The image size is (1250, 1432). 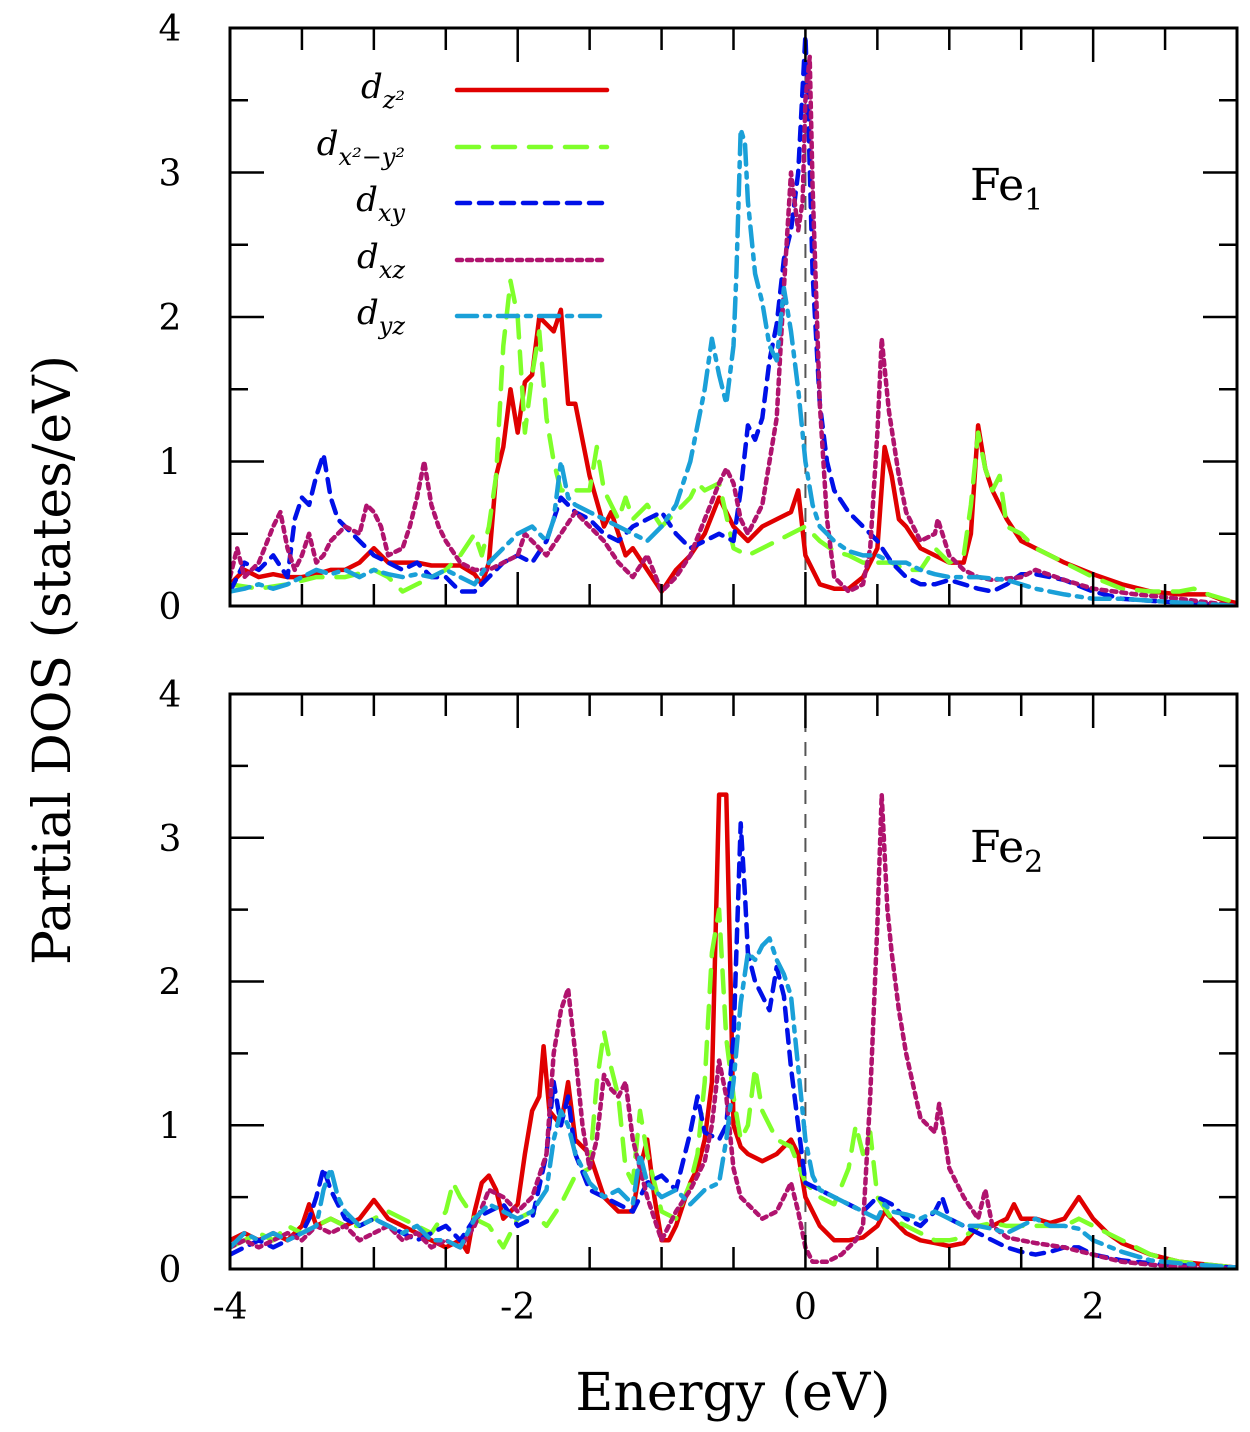 What do you see at coordinates (229, 1307) in the screenshot?
I see `x-tick-label: -4` at bounding box center [229, 1307].